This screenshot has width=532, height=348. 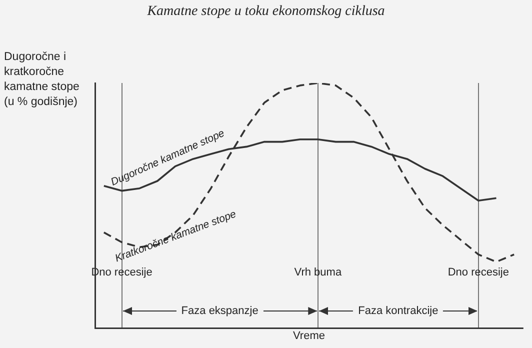 I want to click on annotation: Faza ekspanzje, so click(x=220, y=311).